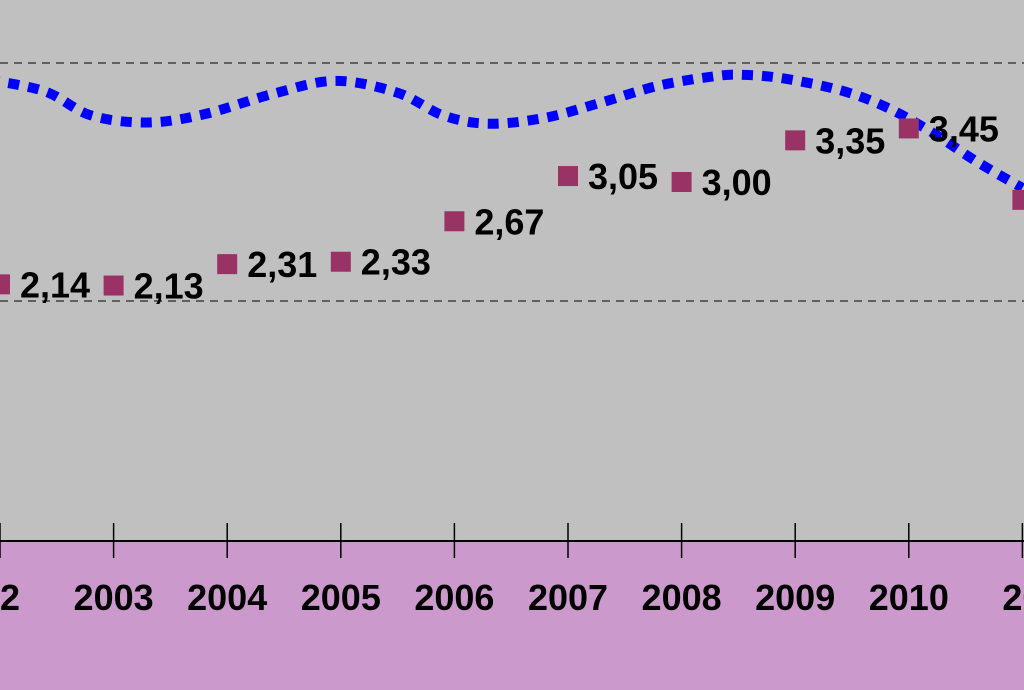  Describe the element at coordinates (737, 182) in the screenshot. I see `data-label-2008: 3,00` at that location.